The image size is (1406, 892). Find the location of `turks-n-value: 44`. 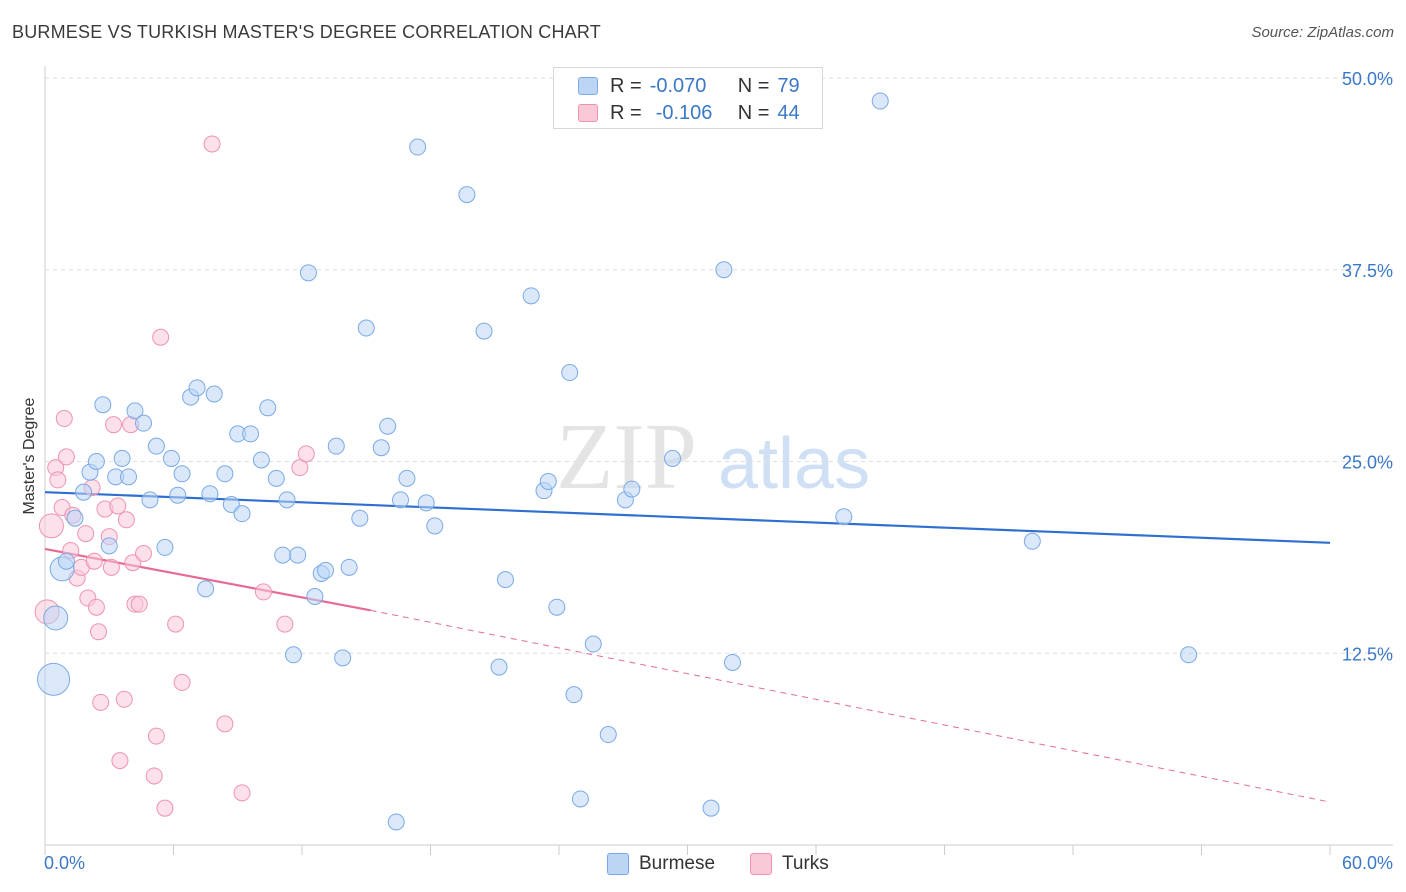

turks-n-value: 44 is located at coordinates (788, 112).